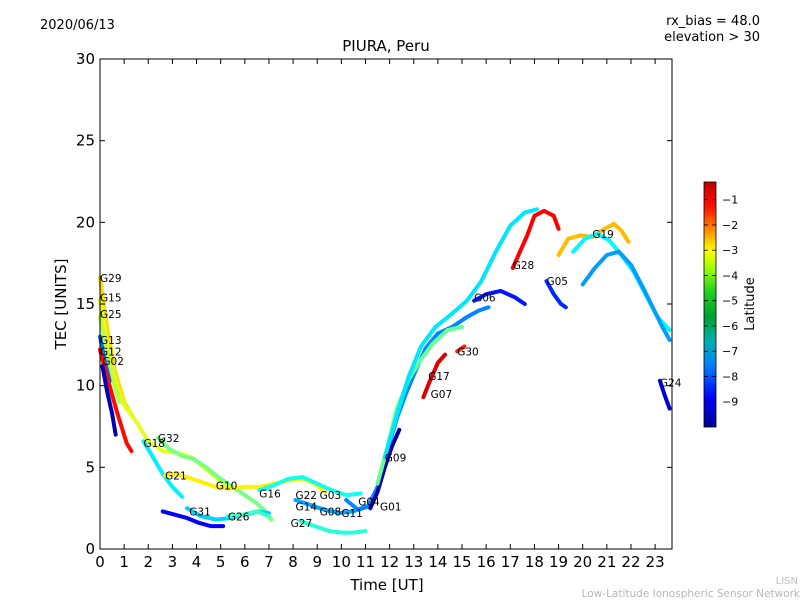  What do you see at coordinates (391, 508) in the screenshot?
I see `satellite-label-g01: G01` at bounding box center [391, 508].